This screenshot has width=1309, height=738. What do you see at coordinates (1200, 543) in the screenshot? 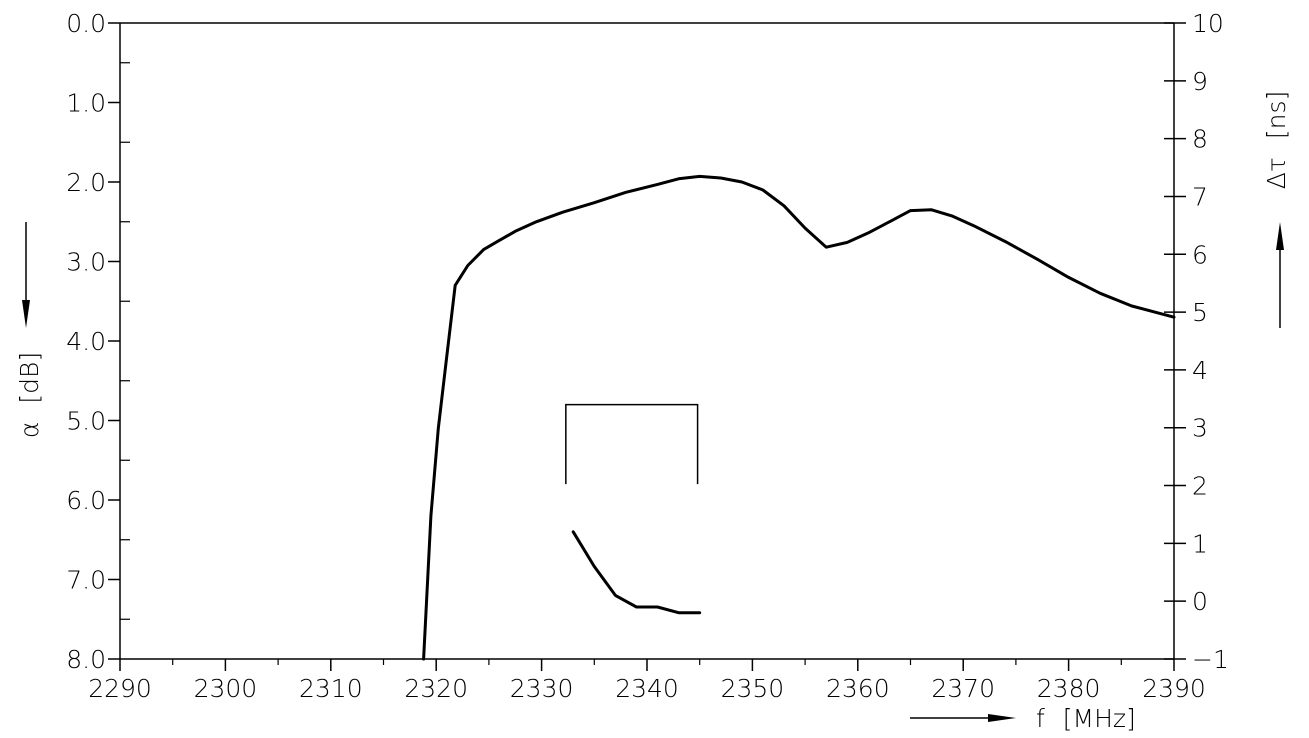
I see `y-right-tick-label: 1` at bounding box center [1200, 543].